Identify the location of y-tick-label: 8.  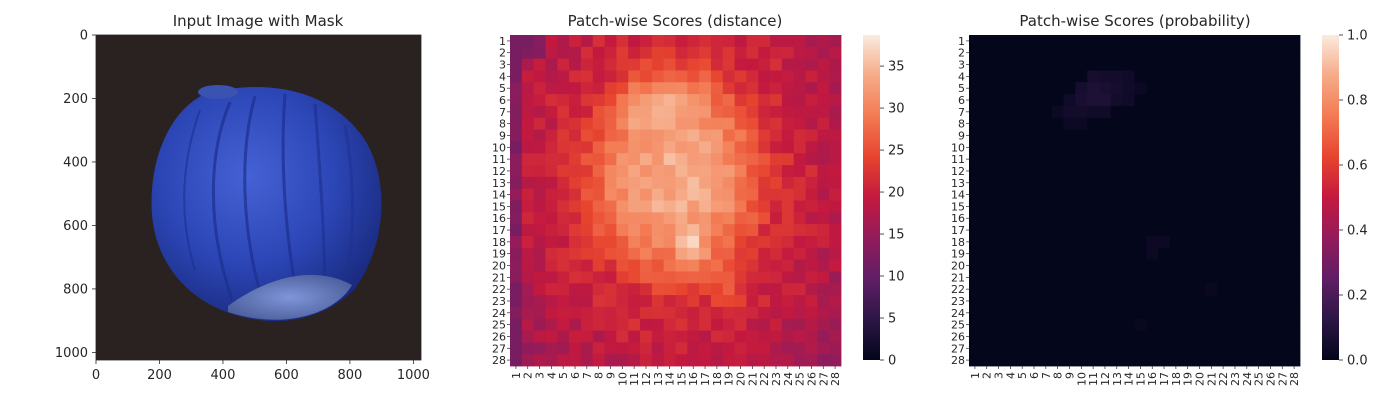
(961, 124).